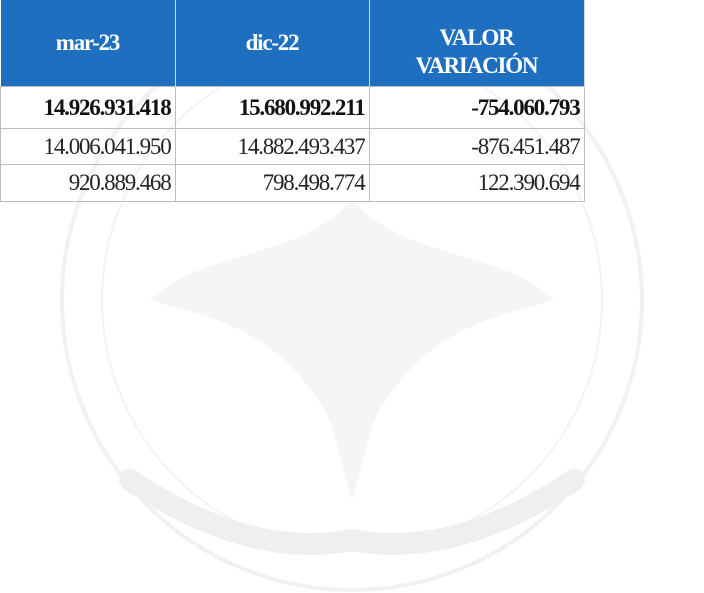  What do you see at coordinates (88, 43) in the screenshot?
I see `header-cell: mar-23` at bounding box center [88, 43].